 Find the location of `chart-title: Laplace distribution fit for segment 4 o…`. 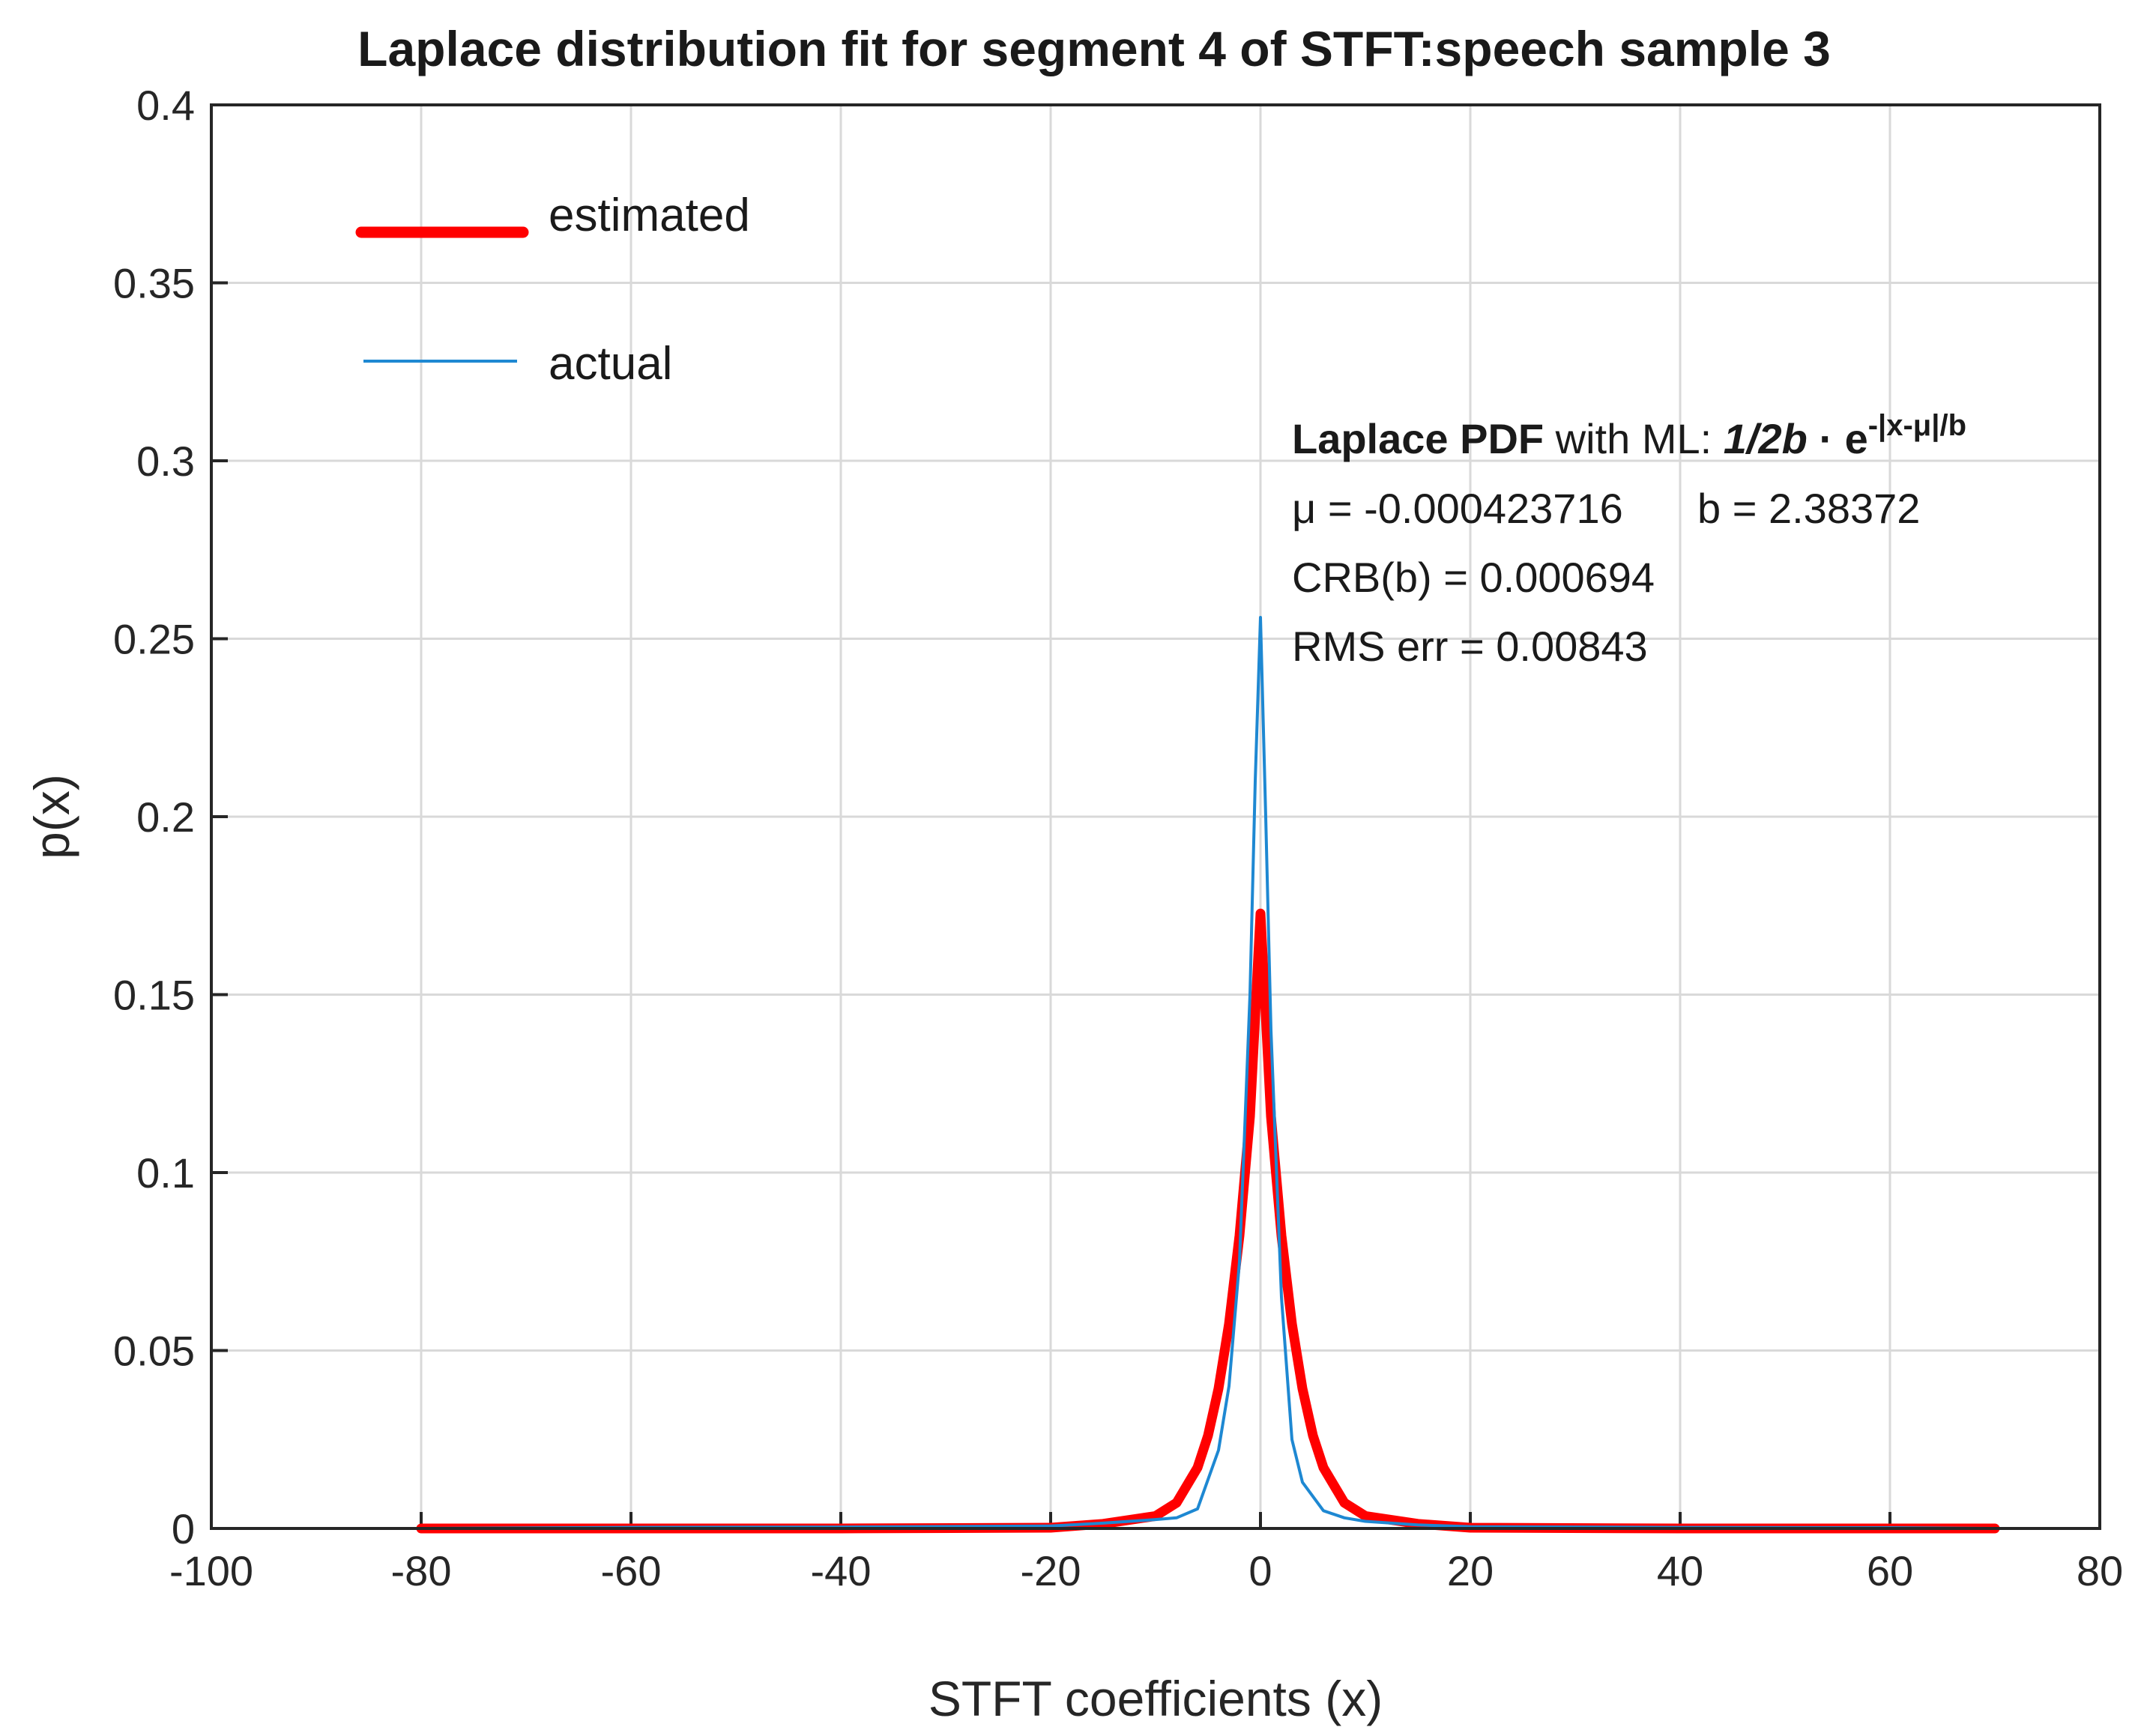

chart-title: Laplace distribution fit for segment 4 o… is located at coordinates (1094, 48).